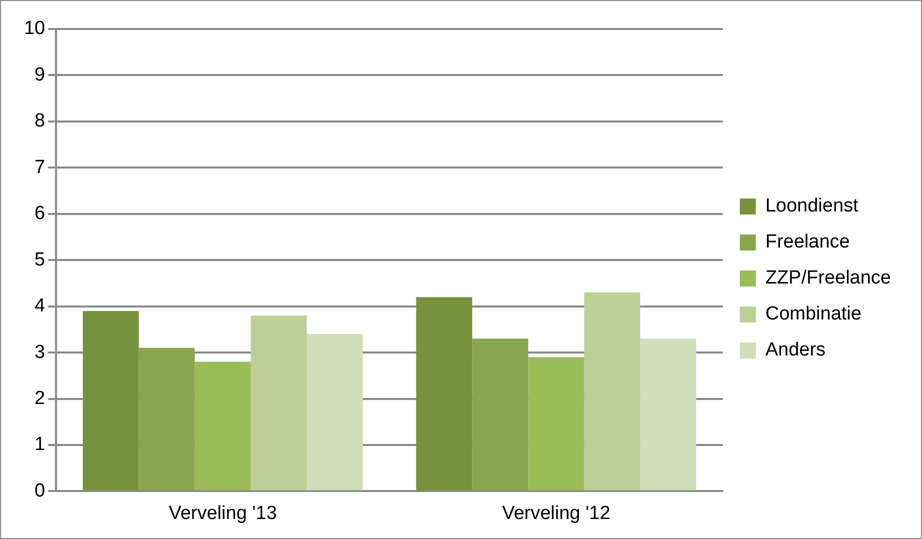  Describe the element at coordinates (40, 75) in the screenshot. I see `y-tick-label: 9` at that location.